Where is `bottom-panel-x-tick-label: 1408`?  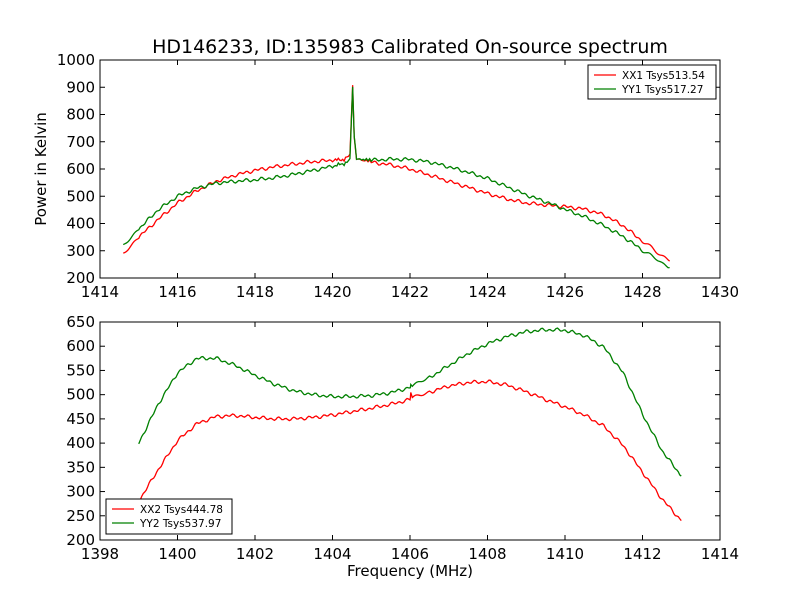
bottom-panel-x-tick-label: 1408 is located at coordinates (487, 554).